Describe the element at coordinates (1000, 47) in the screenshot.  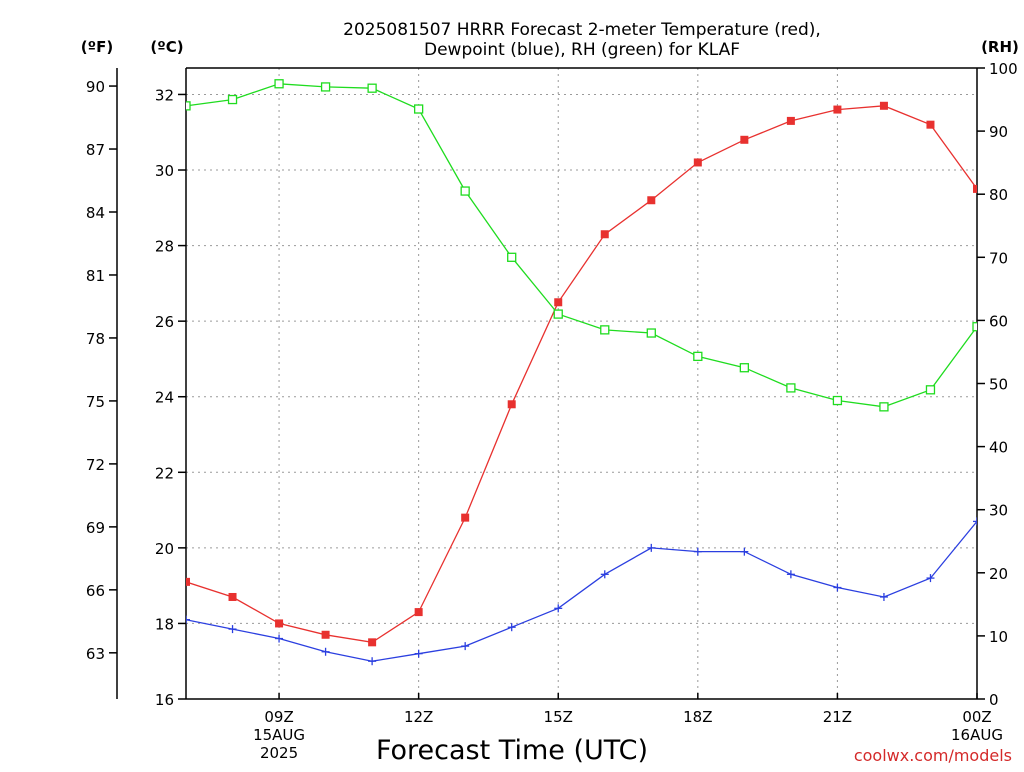
I see `rh-unit-label: (RH)` at that location.